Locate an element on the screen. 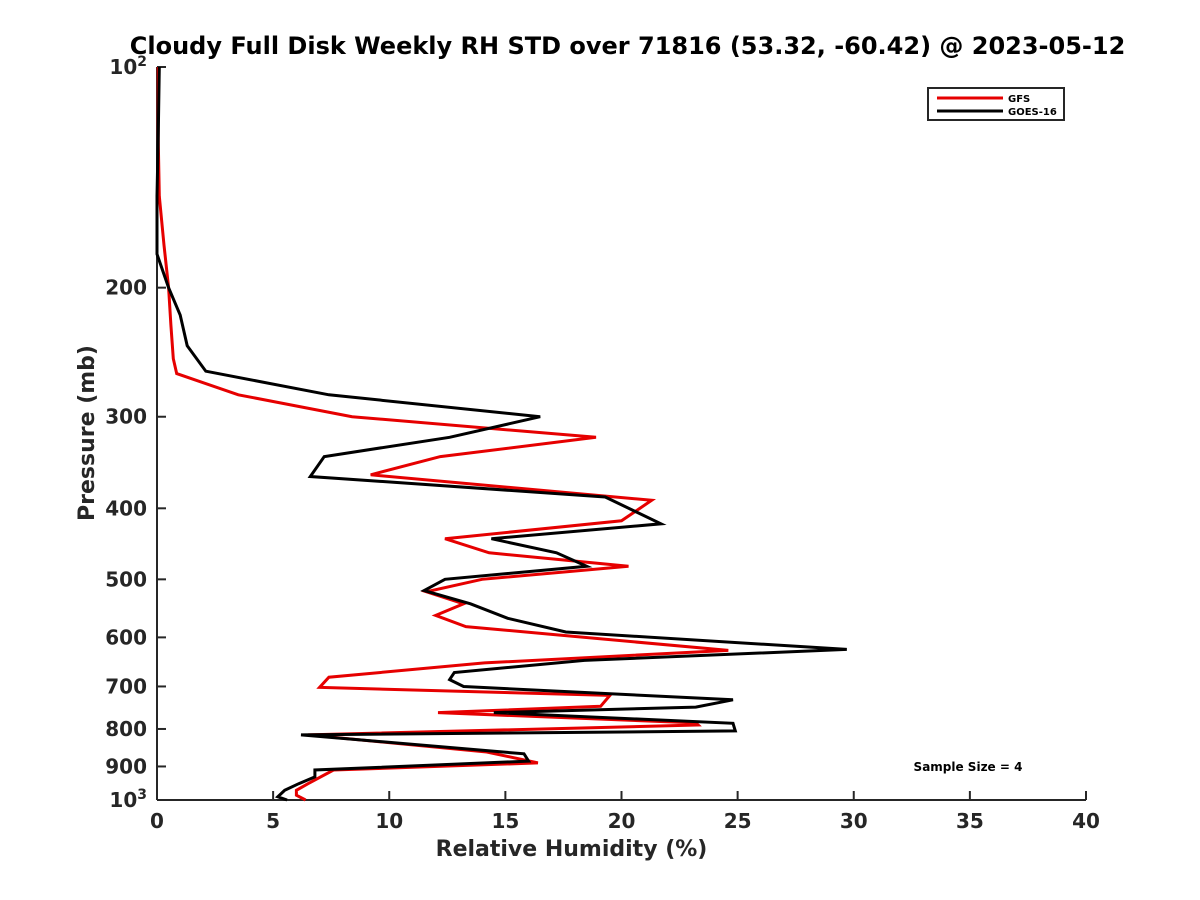  y-tick-label-base: 400 is located at coordinates (126, 508).